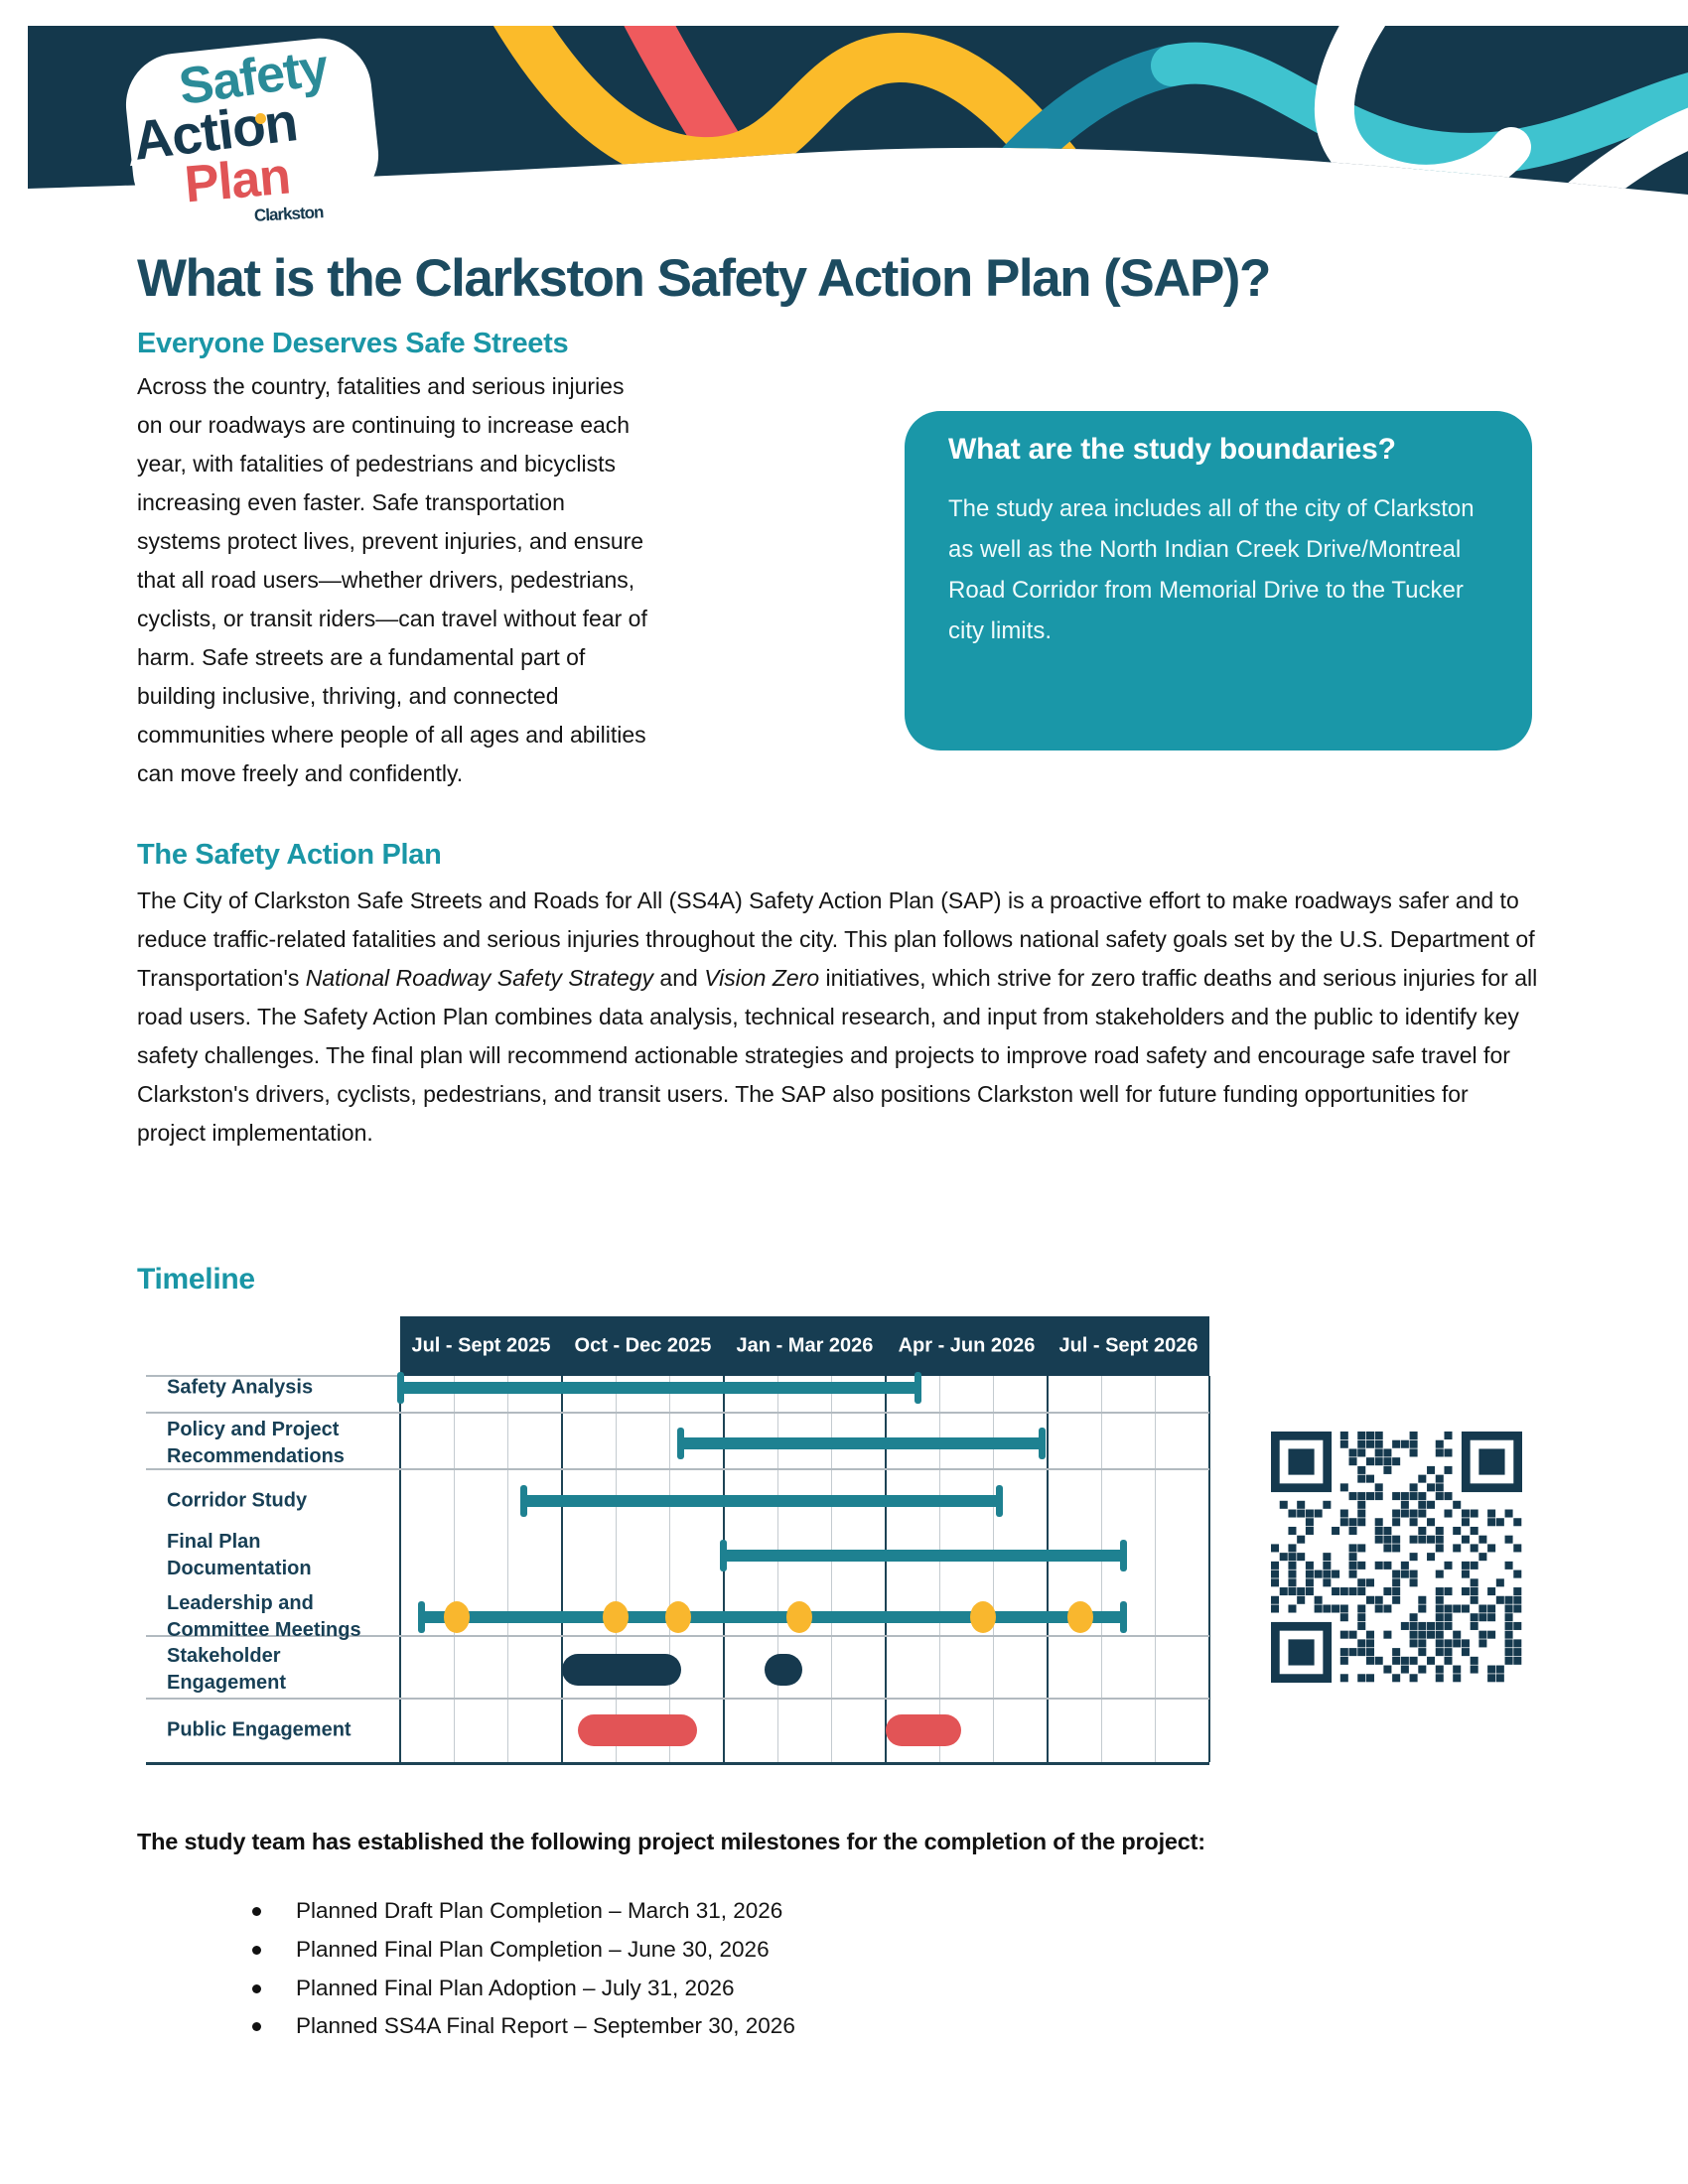 Image resolution: width=1688 pixels, height=2184 pixels. What do you see at coordinates (227, 1669) in the screenshot?
I see `gantt-row-label: Stakeholder Engagement` at bounding box center [227, 1669].